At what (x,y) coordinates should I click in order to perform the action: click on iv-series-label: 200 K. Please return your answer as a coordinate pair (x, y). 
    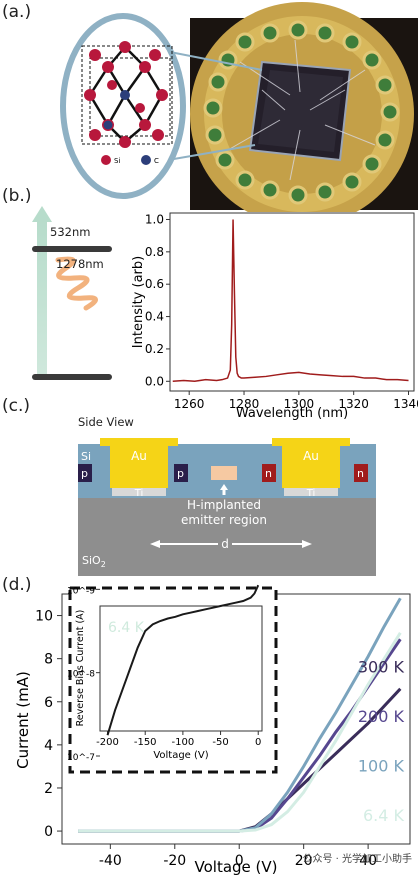
    Looking at the image, I should click on (381, 716).